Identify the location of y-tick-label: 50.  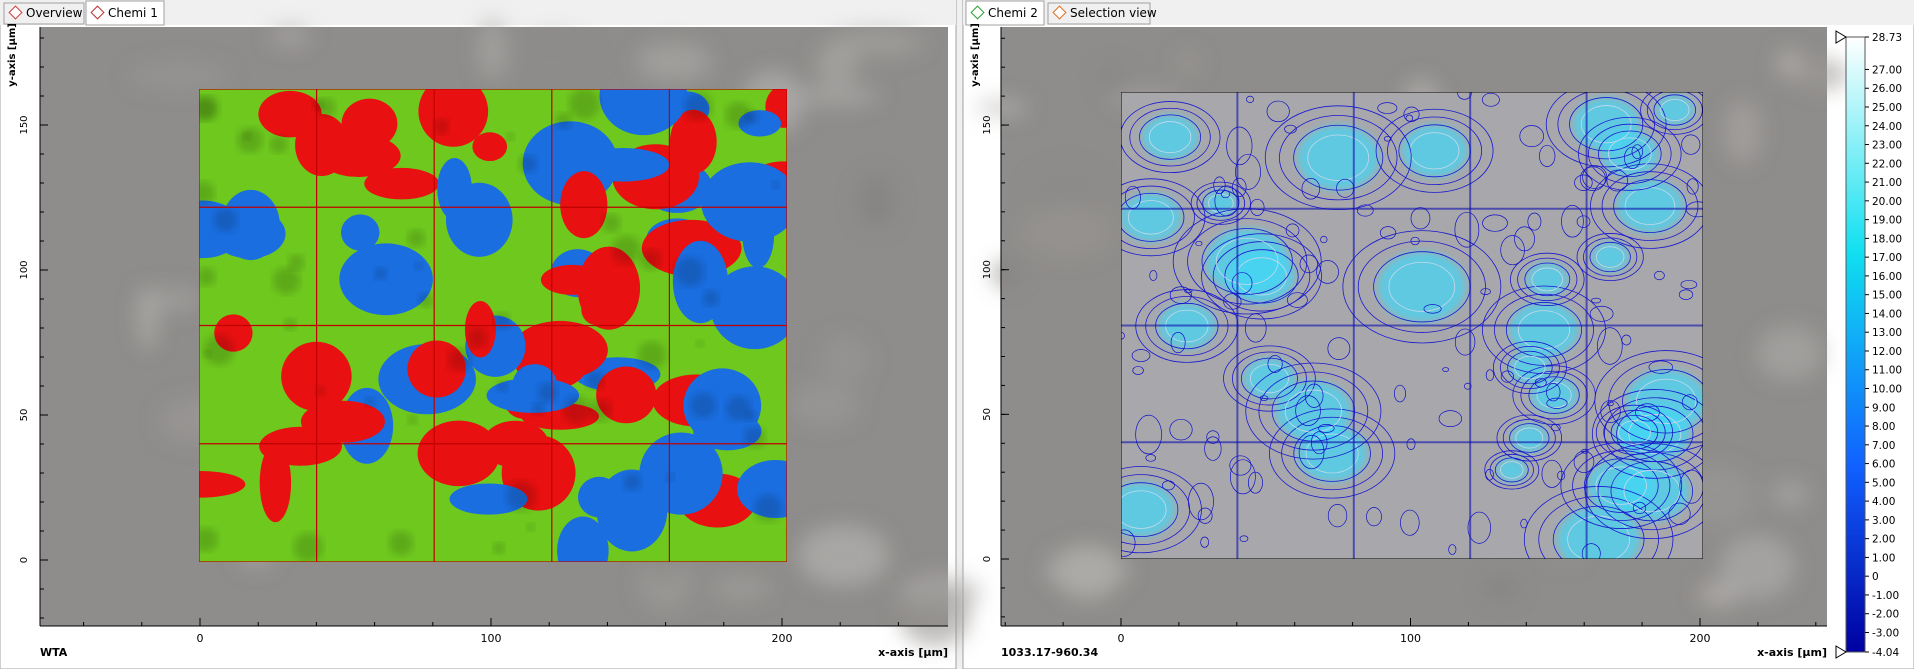
(24, 415).